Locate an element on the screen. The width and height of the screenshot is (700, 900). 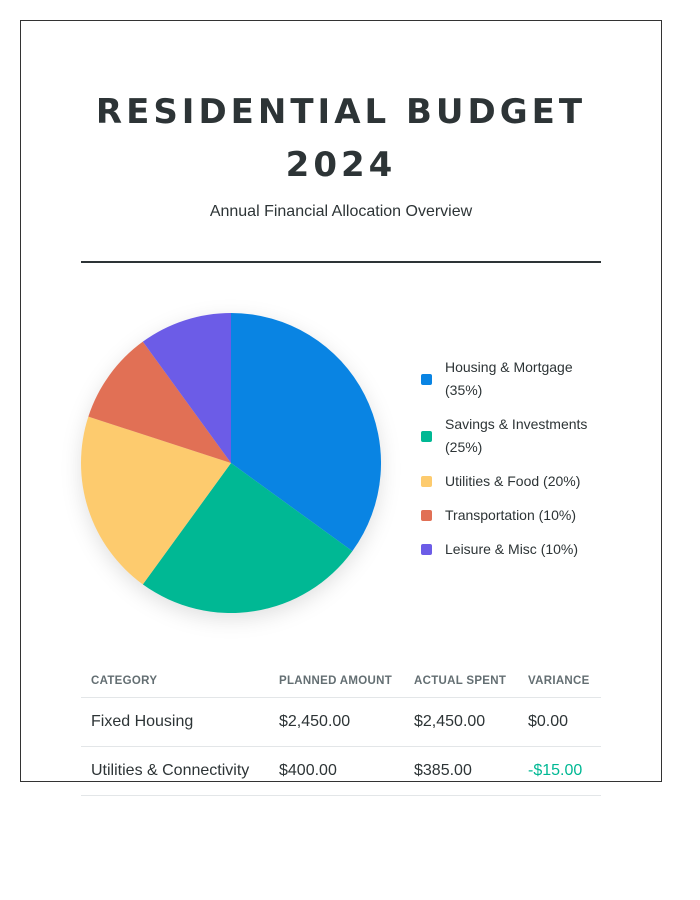
table-row: Fixed Housing $2,450.00 $2,450.00 $0.00 is located at coordinates (341, 722).